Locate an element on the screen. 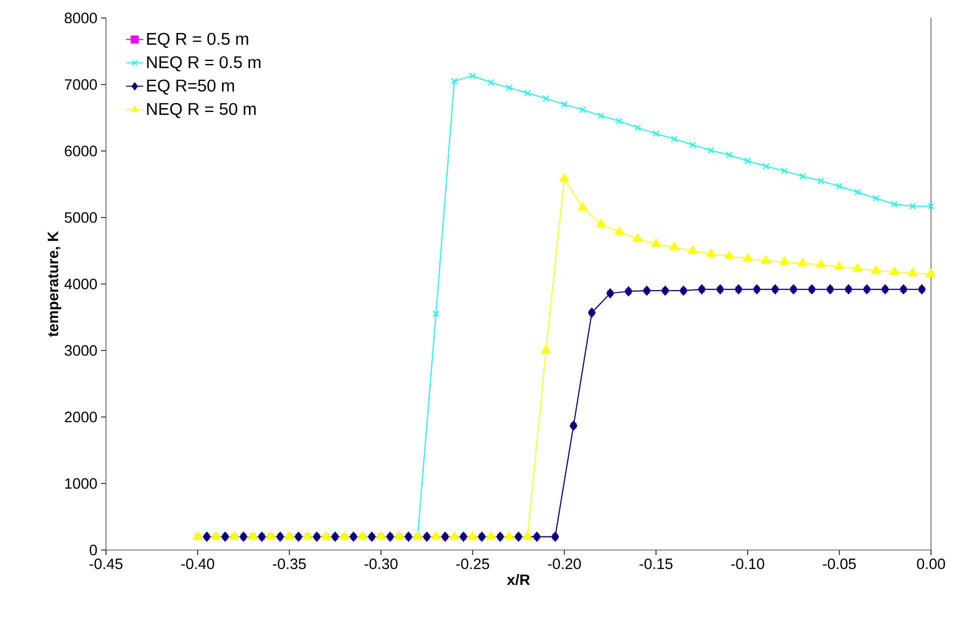 Image resolution: width=955 pixels, height=637 pixels. x-tick-label: -0.40 is located at coordinates (197, 564).